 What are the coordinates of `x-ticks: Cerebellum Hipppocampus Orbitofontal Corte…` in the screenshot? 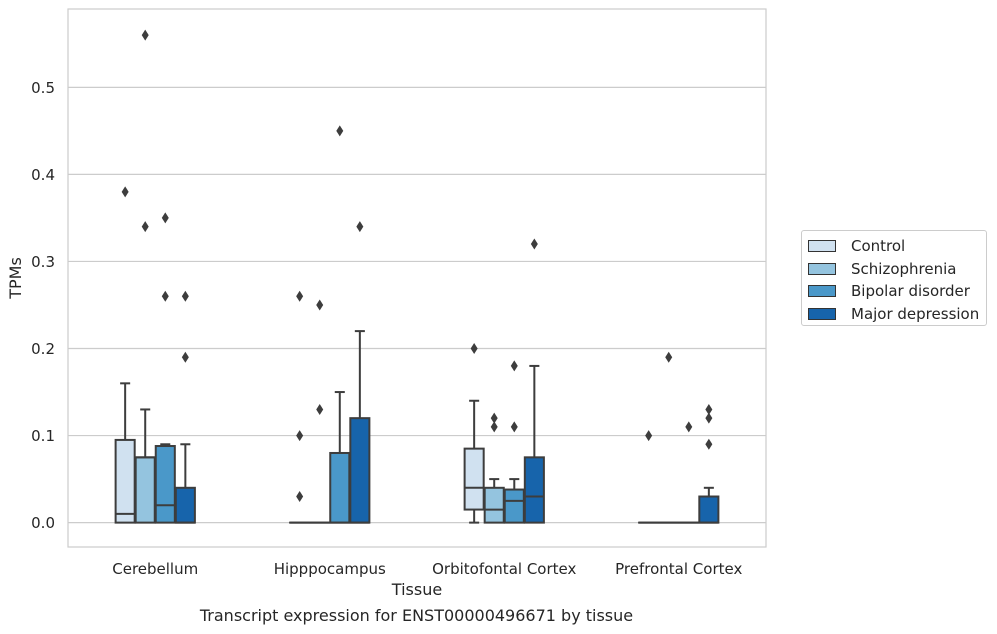 It's located at (427, 569).